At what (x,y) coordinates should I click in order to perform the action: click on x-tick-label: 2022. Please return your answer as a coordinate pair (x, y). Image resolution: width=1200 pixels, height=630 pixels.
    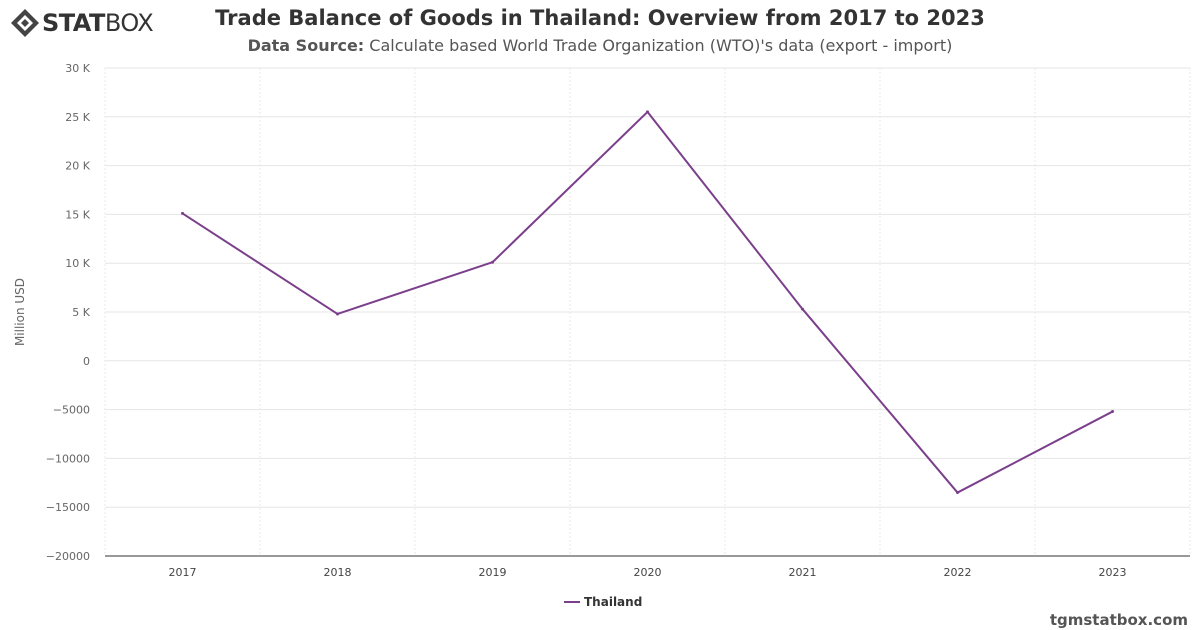
    Looking at the image, I should click on (958, 572).